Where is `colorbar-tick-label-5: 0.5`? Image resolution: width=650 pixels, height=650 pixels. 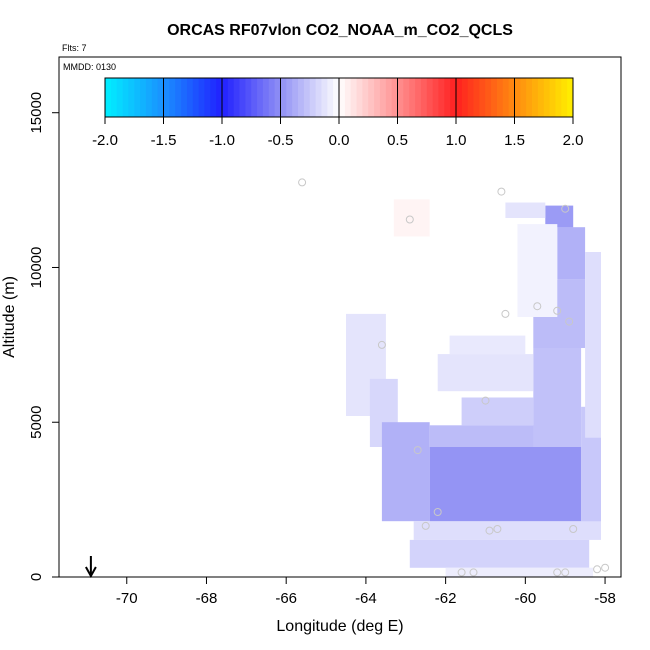 colorbar-tick-label-5: 0.5 is located at coordinates (397, 140).